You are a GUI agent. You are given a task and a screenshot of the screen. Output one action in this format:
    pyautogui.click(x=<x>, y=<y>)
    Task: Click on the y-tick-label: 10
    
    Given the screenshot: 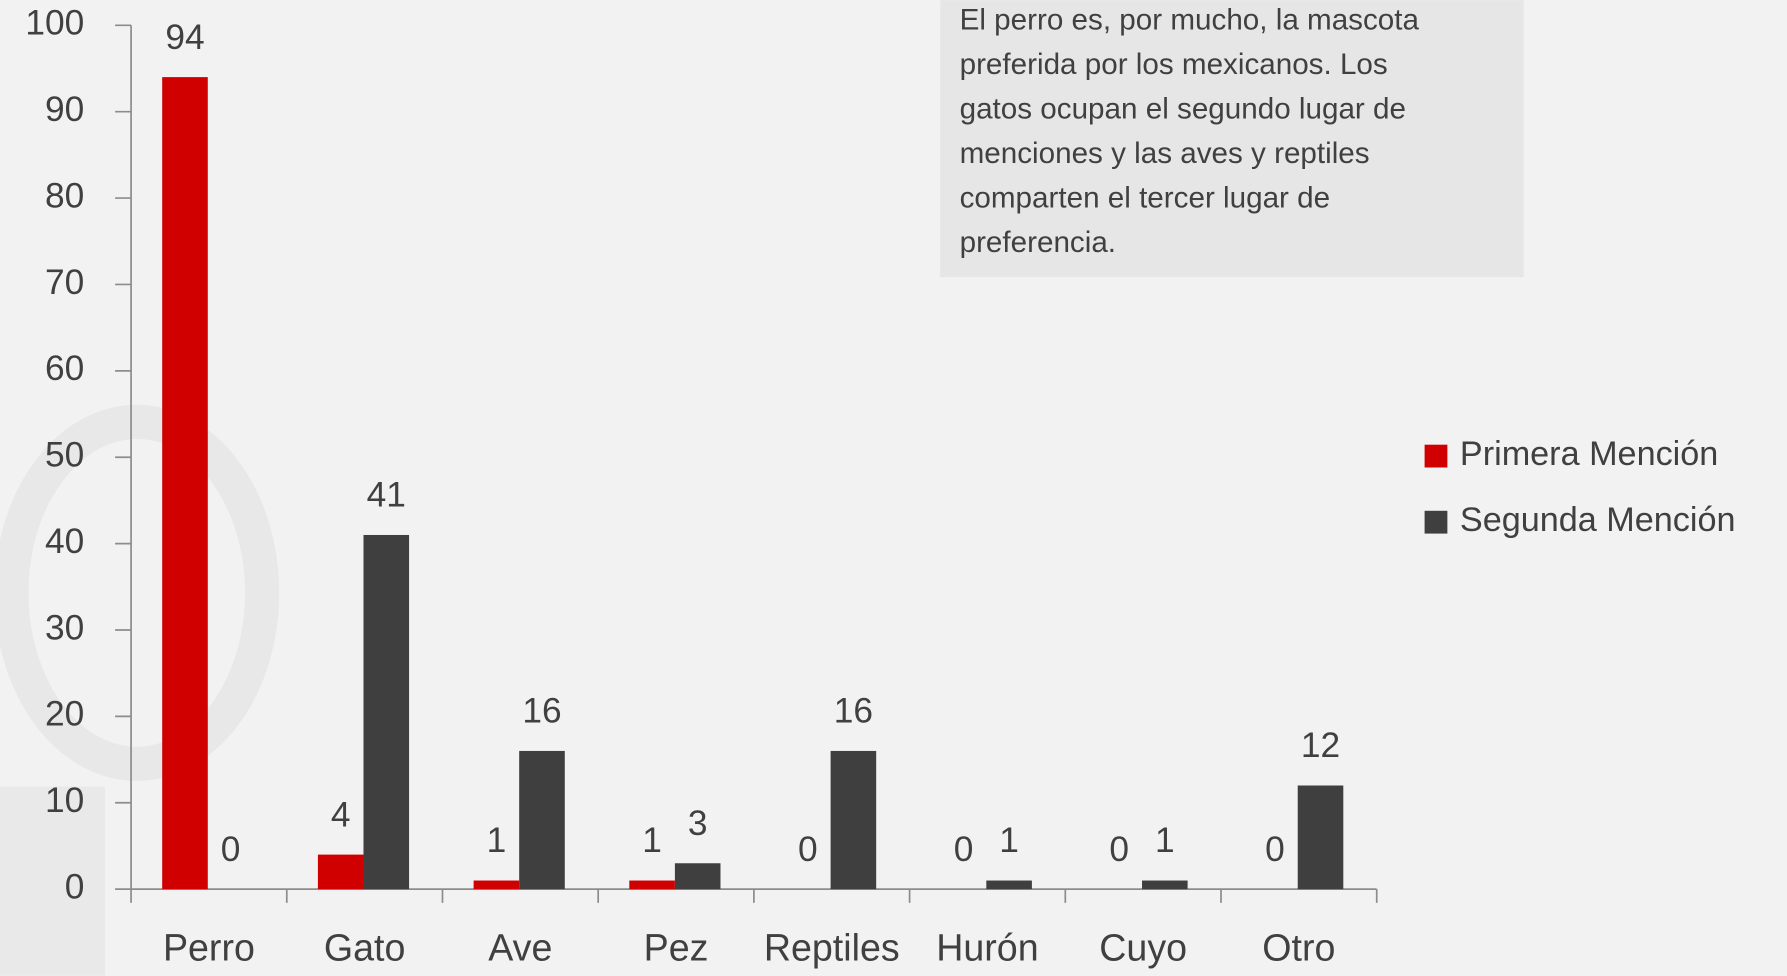 What is the action you would take?
    pyautogui.click(x=64, y=800)
    